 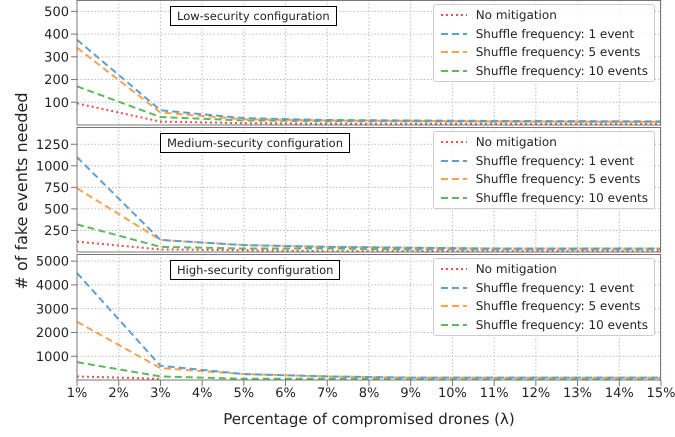 I want to click on annotation: Low-security configuration, so click(x=253, y=16).